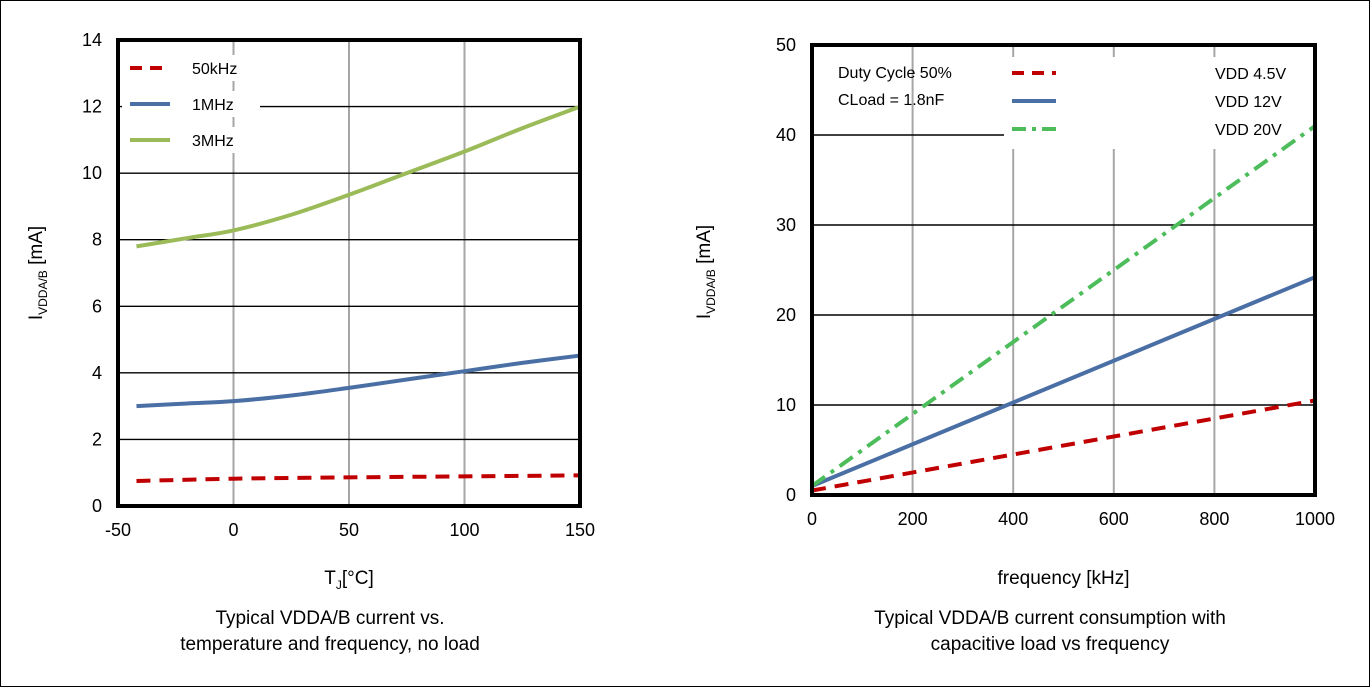 This screenshot has width=1370, height=687. I want to click on x-tick-label: 150, so click(580, 530).